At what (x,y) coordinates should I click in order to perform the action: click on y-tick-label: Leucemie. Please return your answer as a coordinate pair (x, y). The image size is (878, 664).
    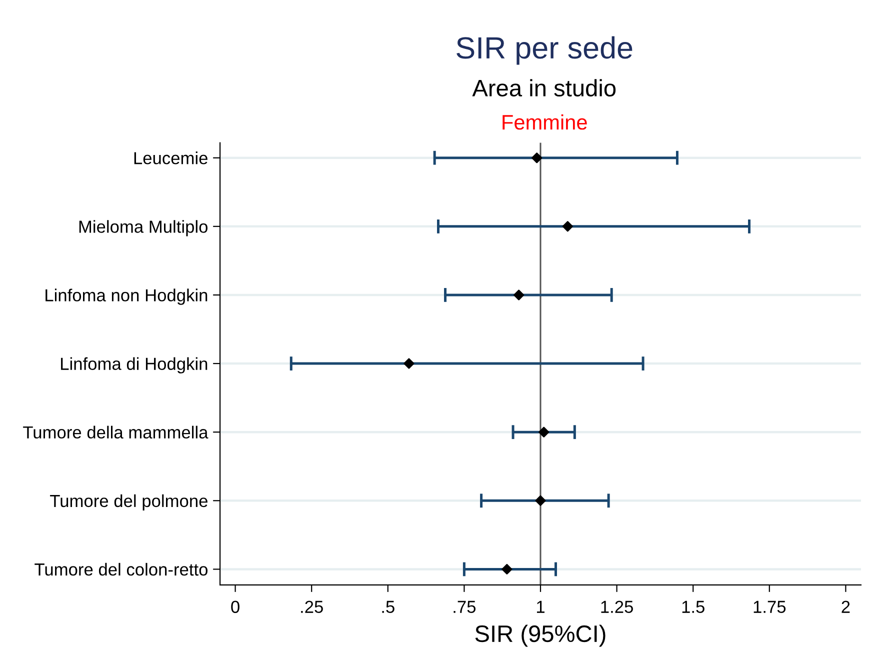
    Looking at the image, I should click on (171, 158).